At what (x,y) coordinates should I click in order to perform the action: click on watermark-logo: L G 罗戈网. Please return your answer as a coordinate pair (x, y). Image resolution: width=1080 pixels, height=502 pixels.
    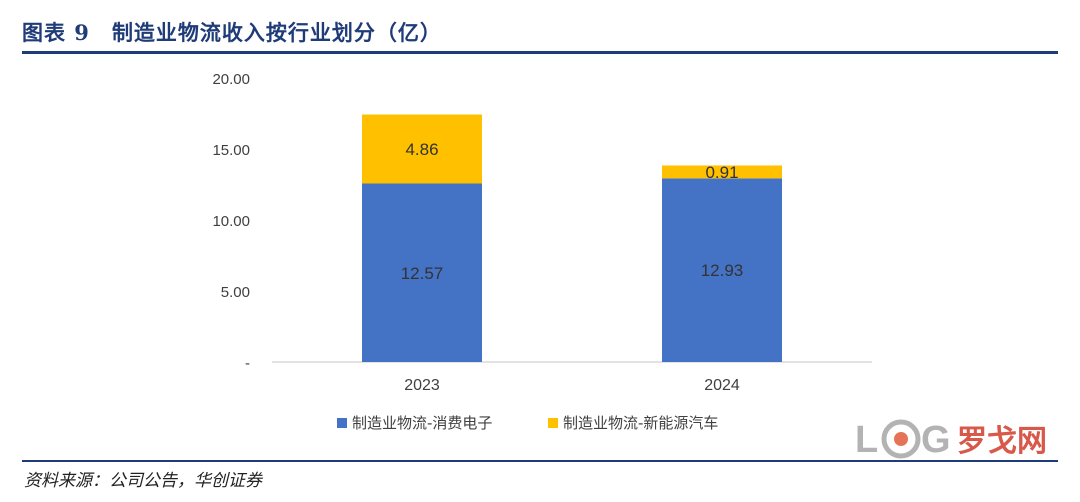
    Looking at the image, I should click on (951, 439).